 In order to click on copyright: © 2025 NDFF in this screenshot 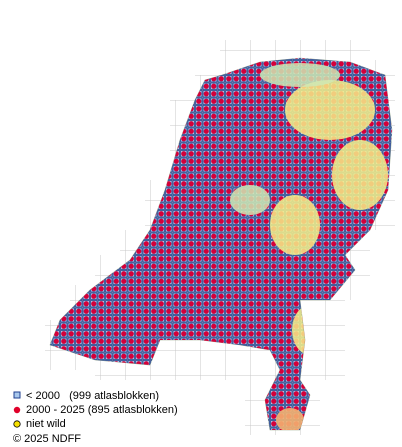, I will do `click(47, 439)`.